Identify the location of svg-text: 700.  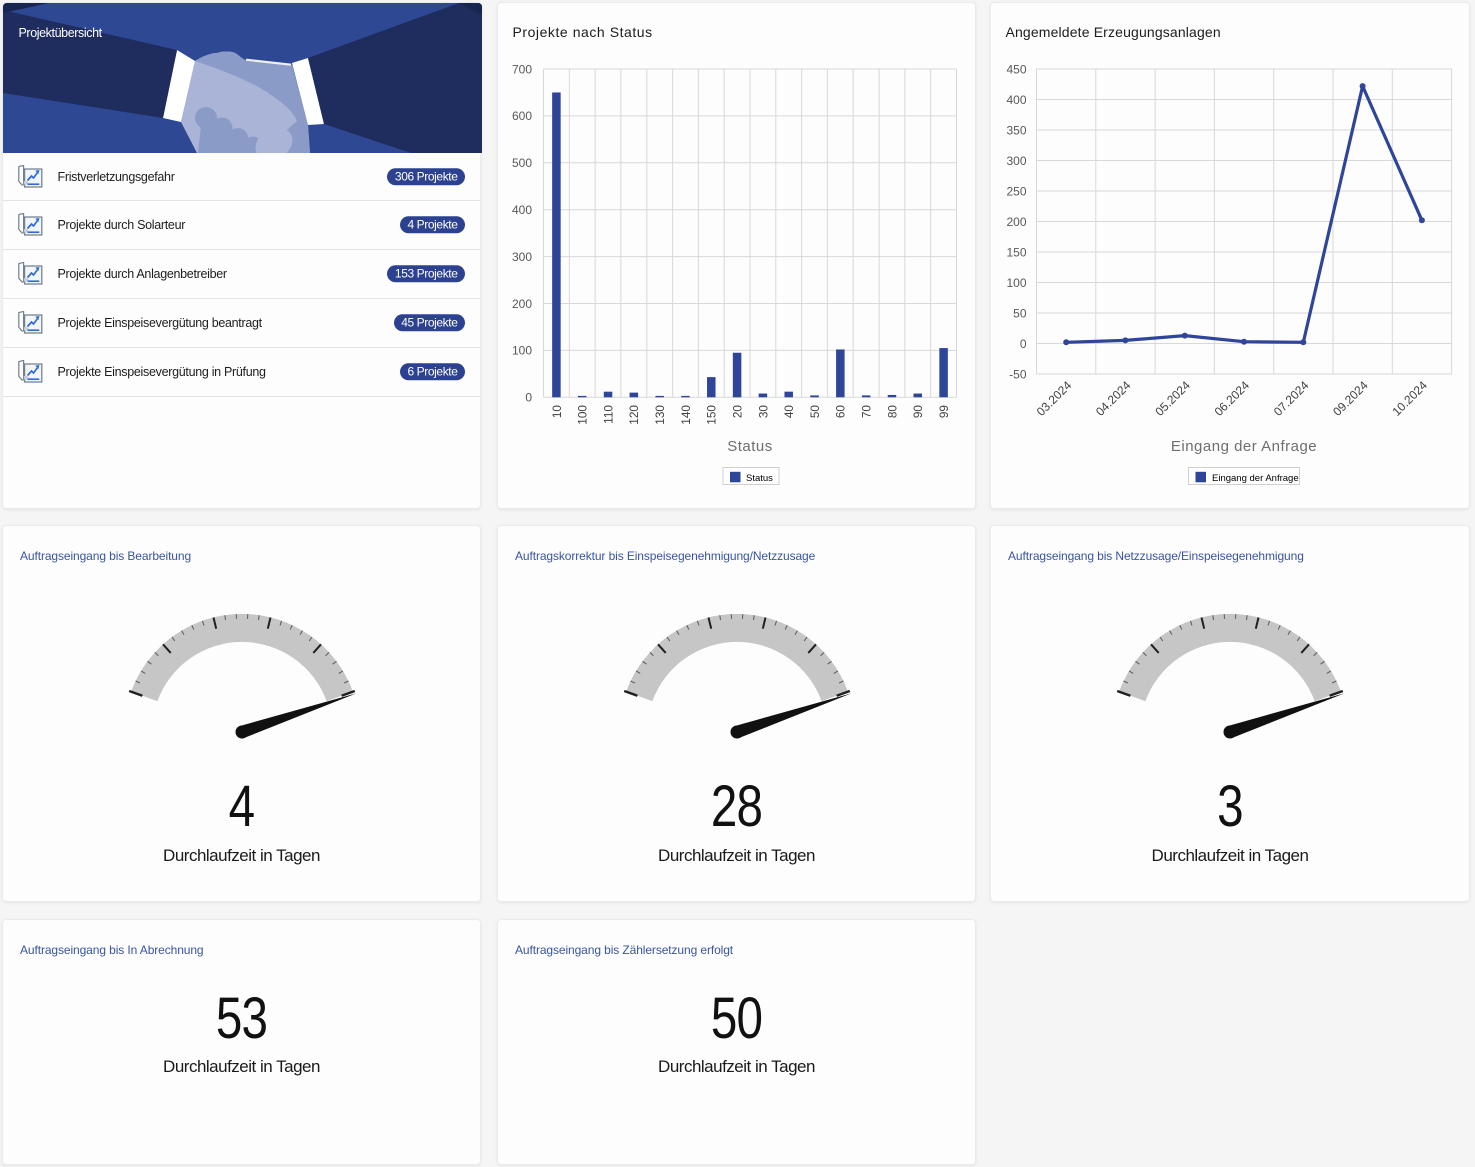
(522, 69).